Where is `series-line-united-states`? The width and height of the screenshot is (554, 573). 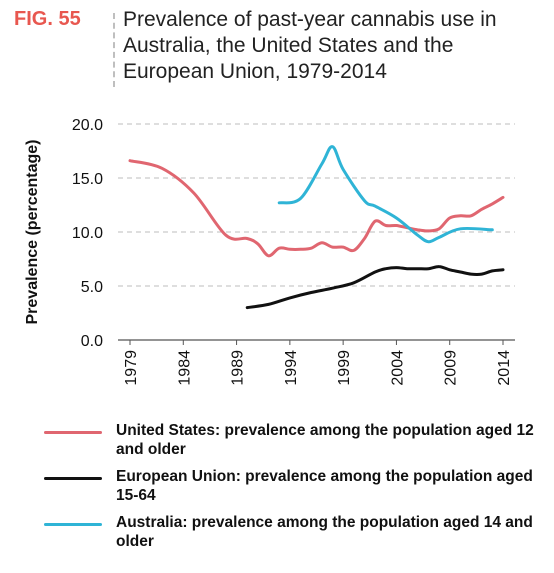 series-line-united-states is located at coordinates (316, 208).